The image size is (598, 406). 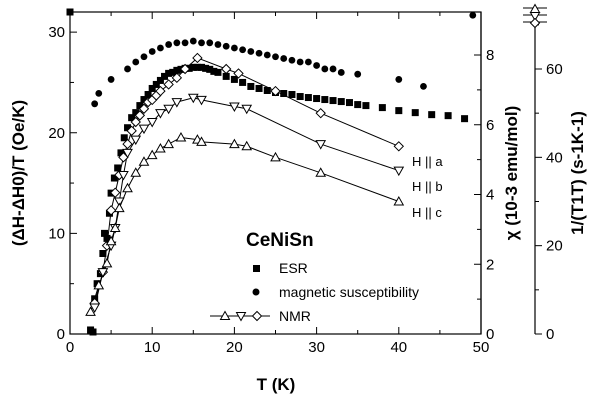 I want to click on mid-tick-label: 8, so click(x=490, y=55).